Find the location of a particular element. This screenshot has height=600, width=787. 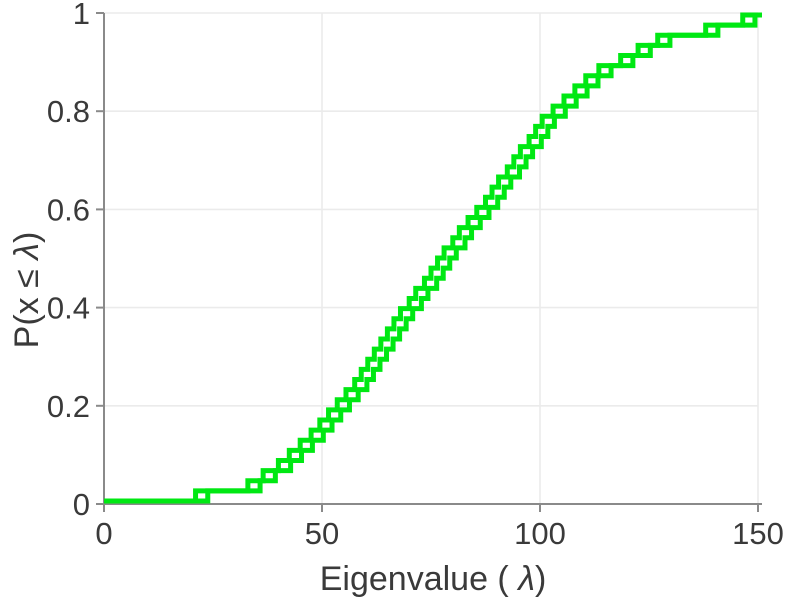

y-tick-label: 0.8 is located at coordinates (68, 111).